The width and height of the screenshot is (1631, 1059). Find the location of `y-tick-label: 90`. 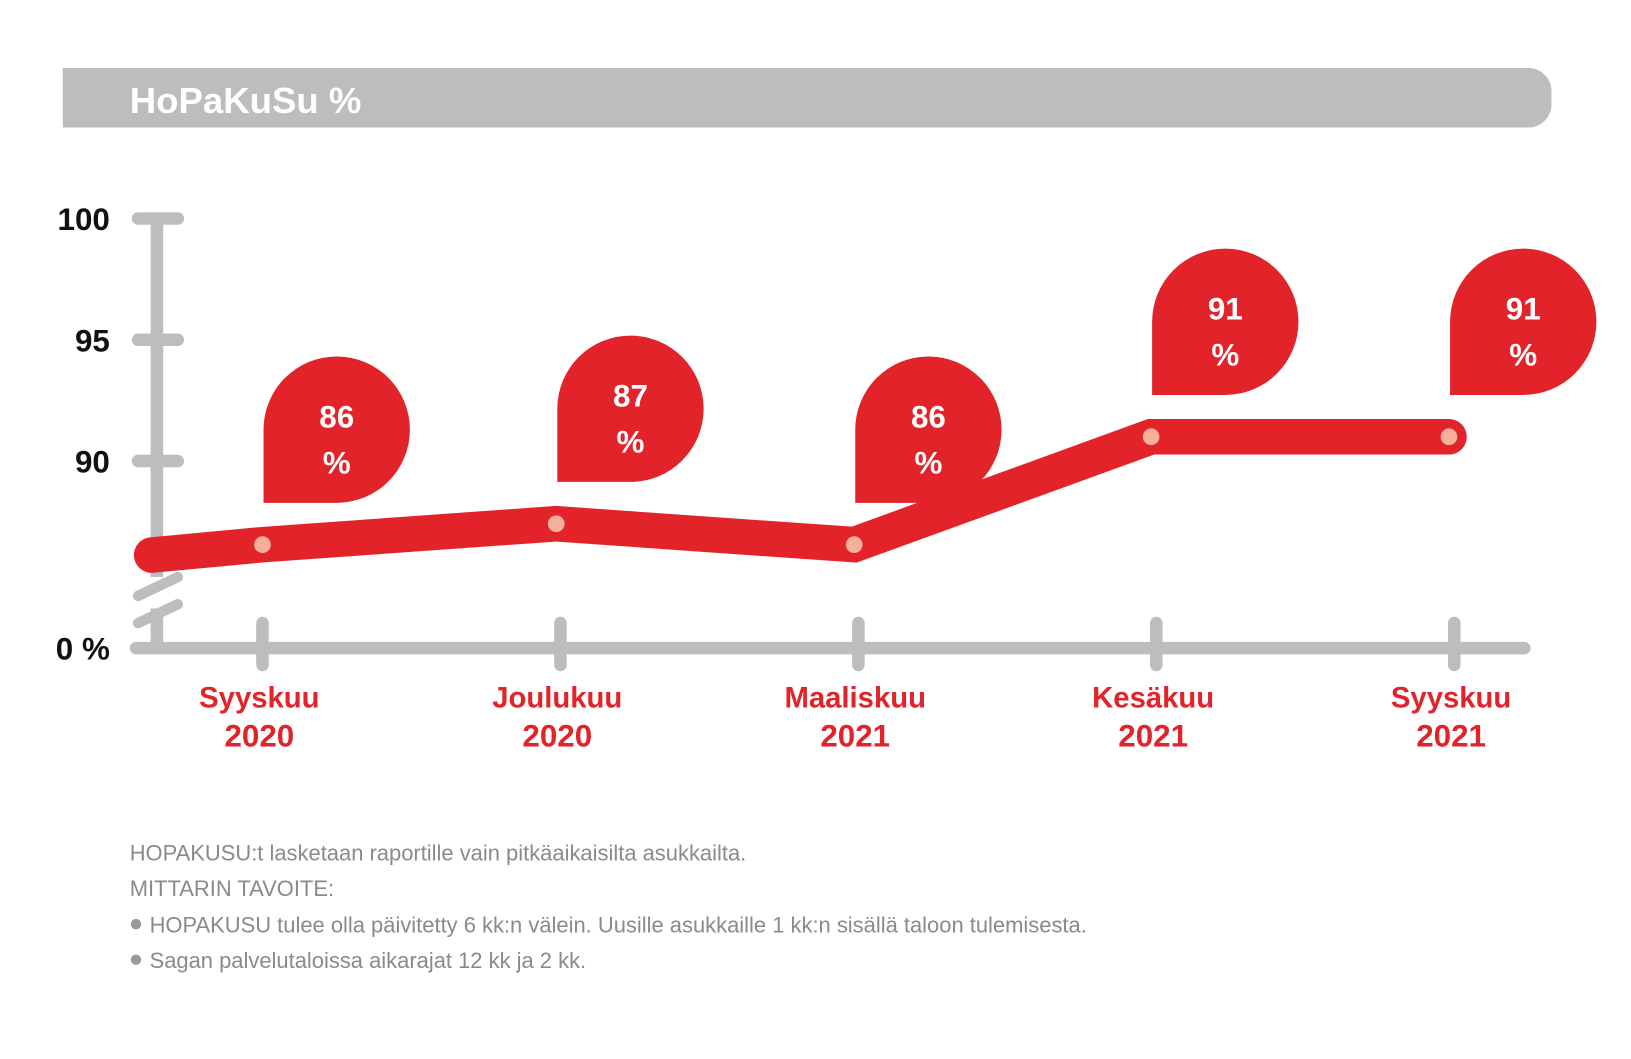

y-tick-label: 90 is located at coordinates (92, 462).